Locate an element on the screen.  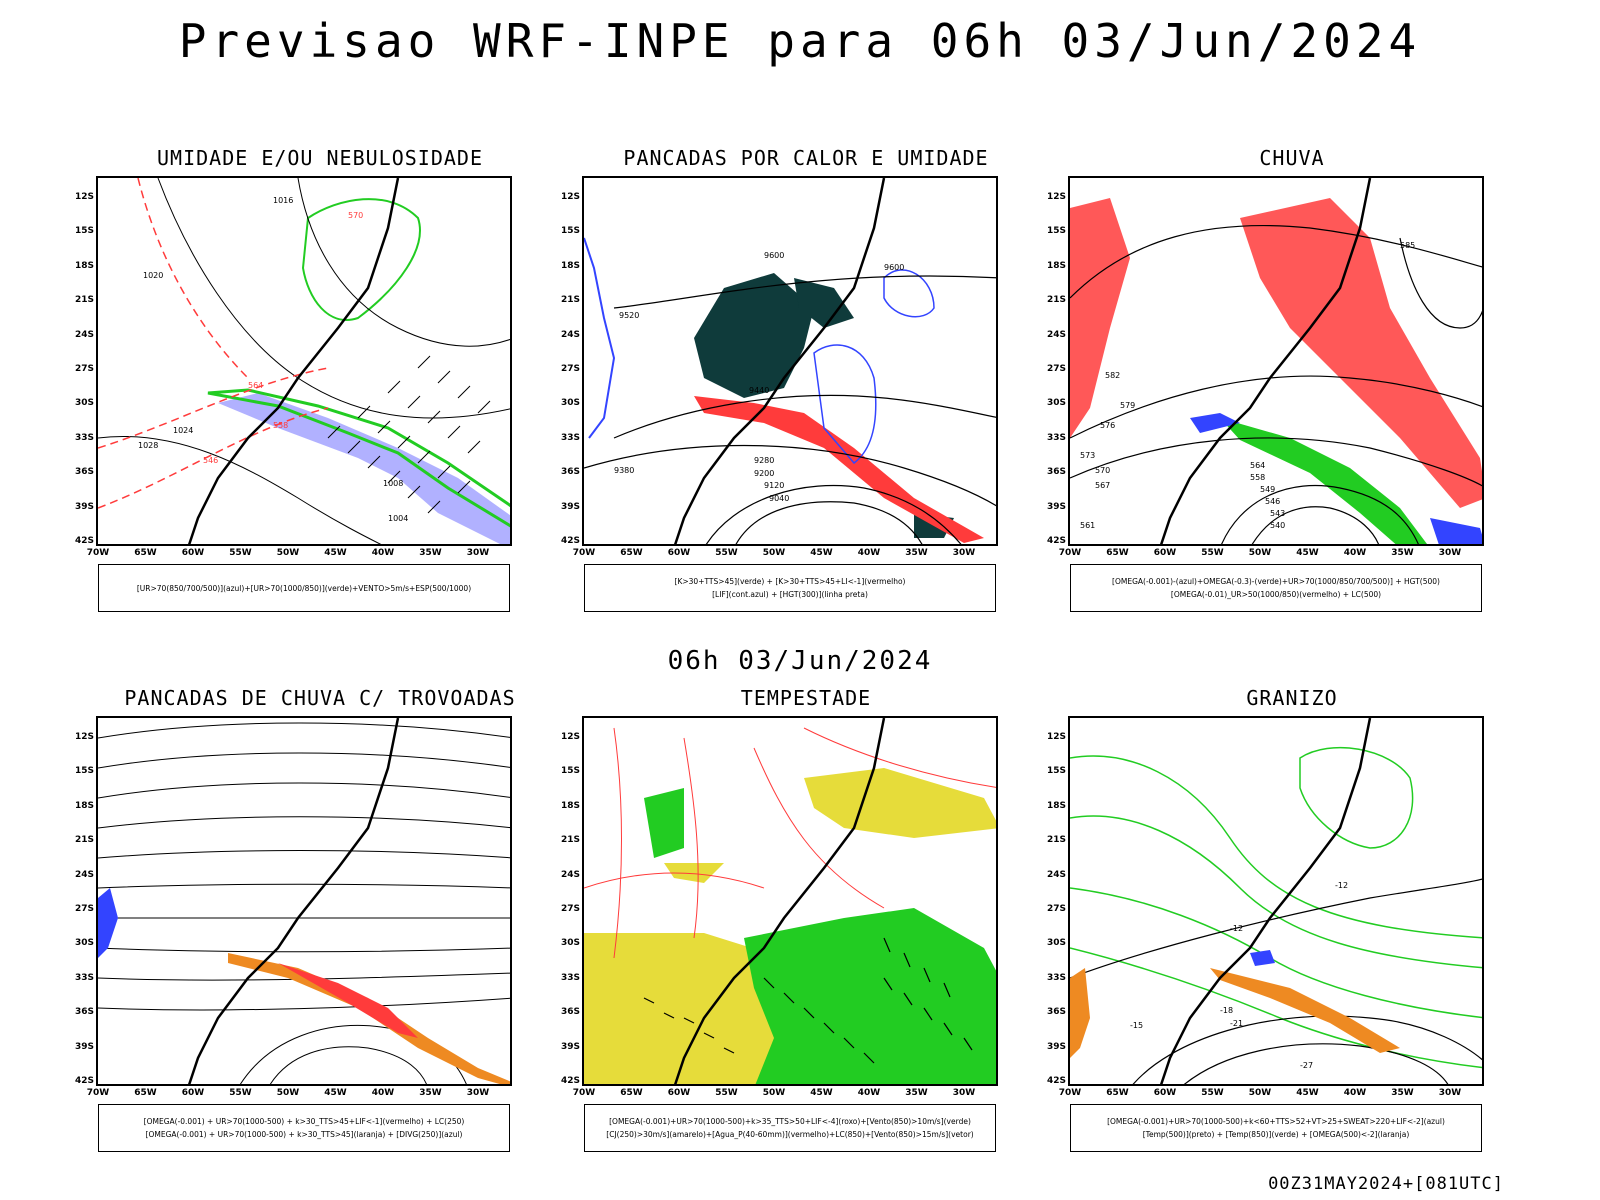
coastline is located at coordinates (294, 901).